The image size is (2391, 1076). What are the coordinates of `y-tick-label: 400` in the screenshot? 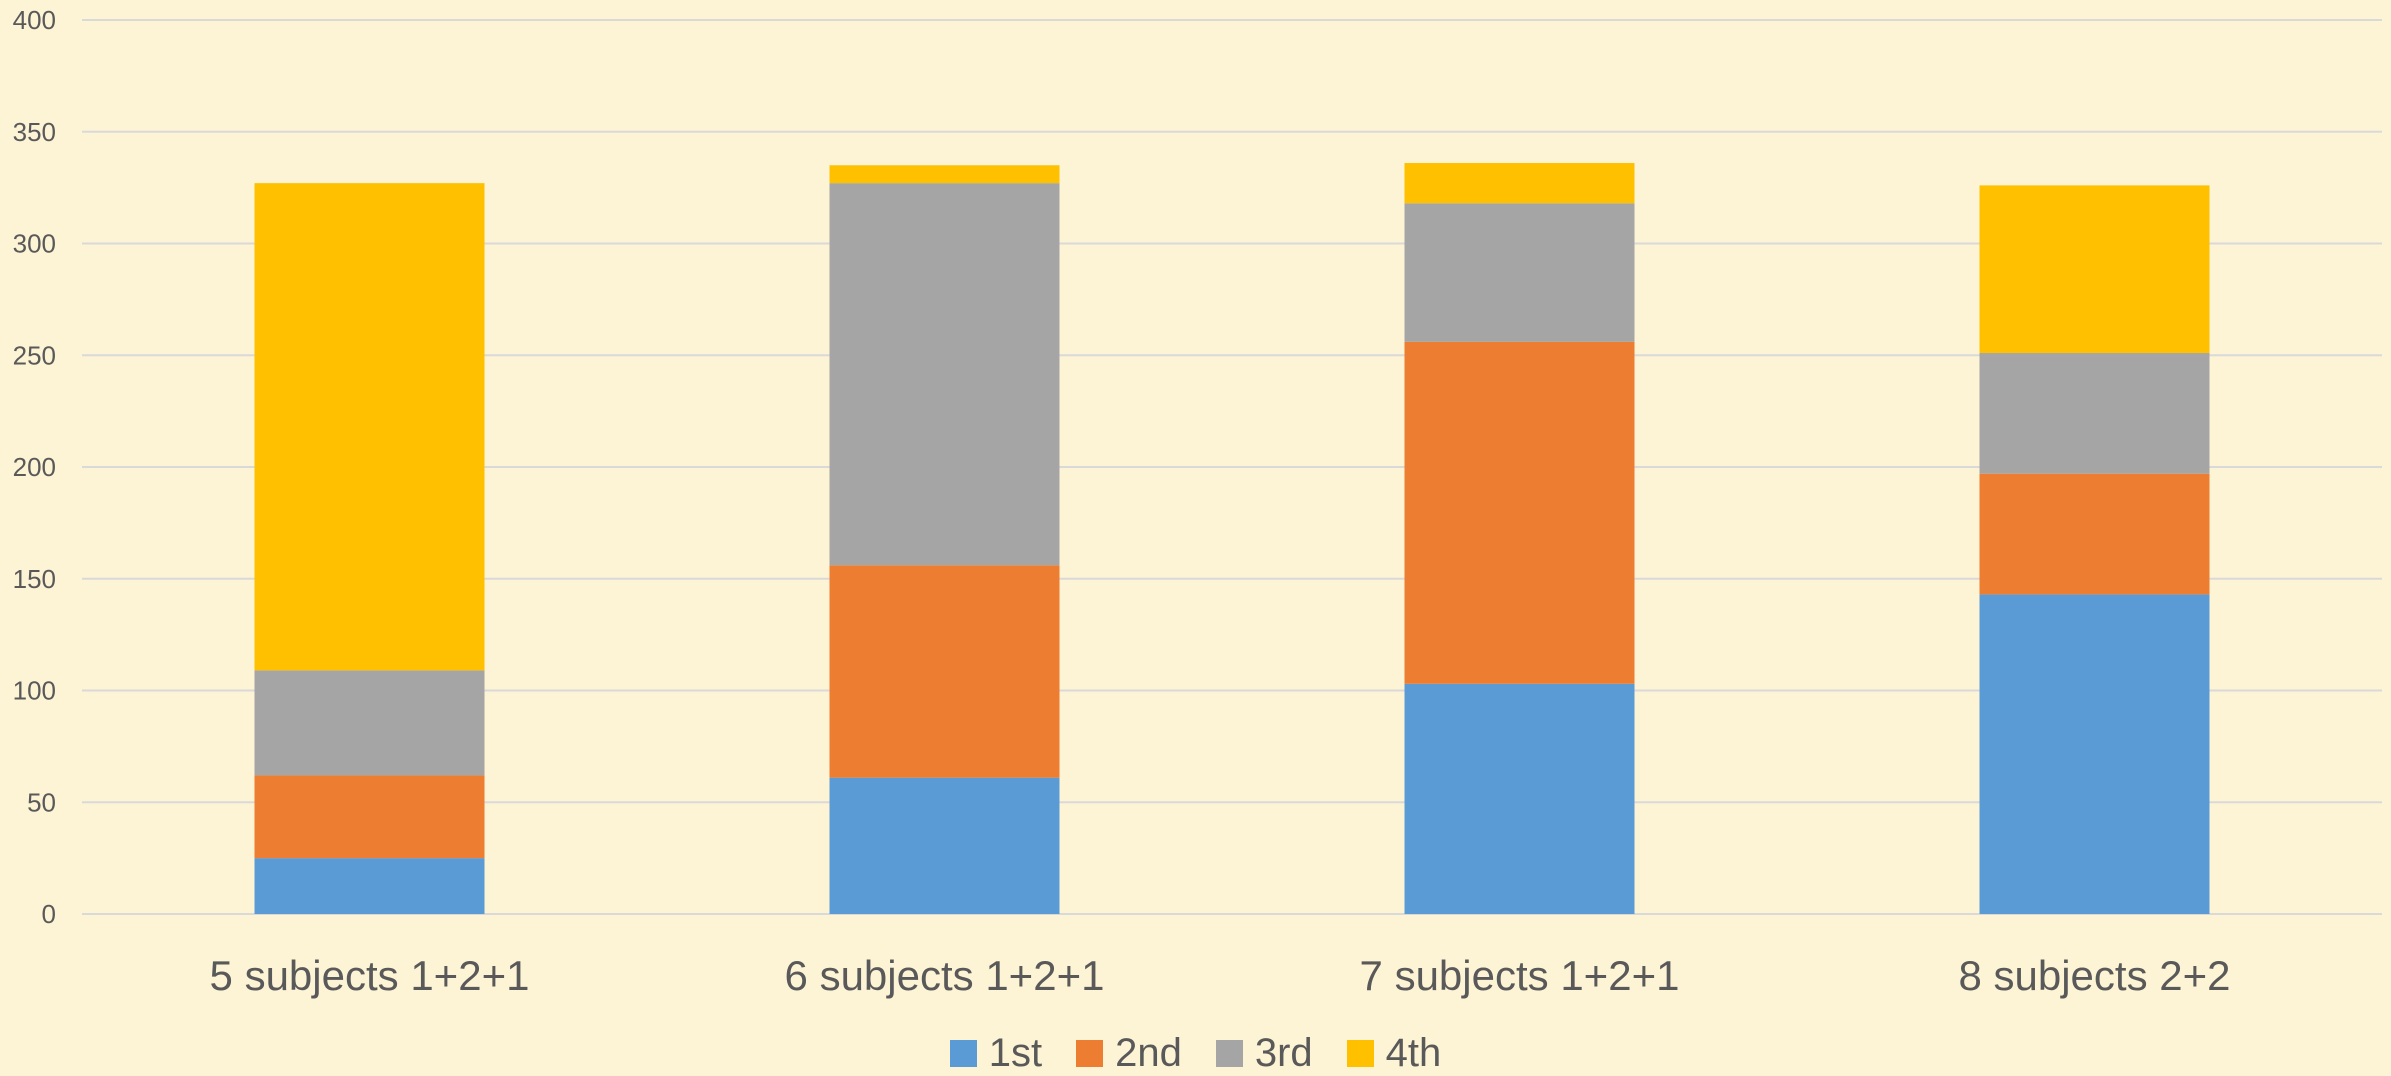 It's located at (34, 20).